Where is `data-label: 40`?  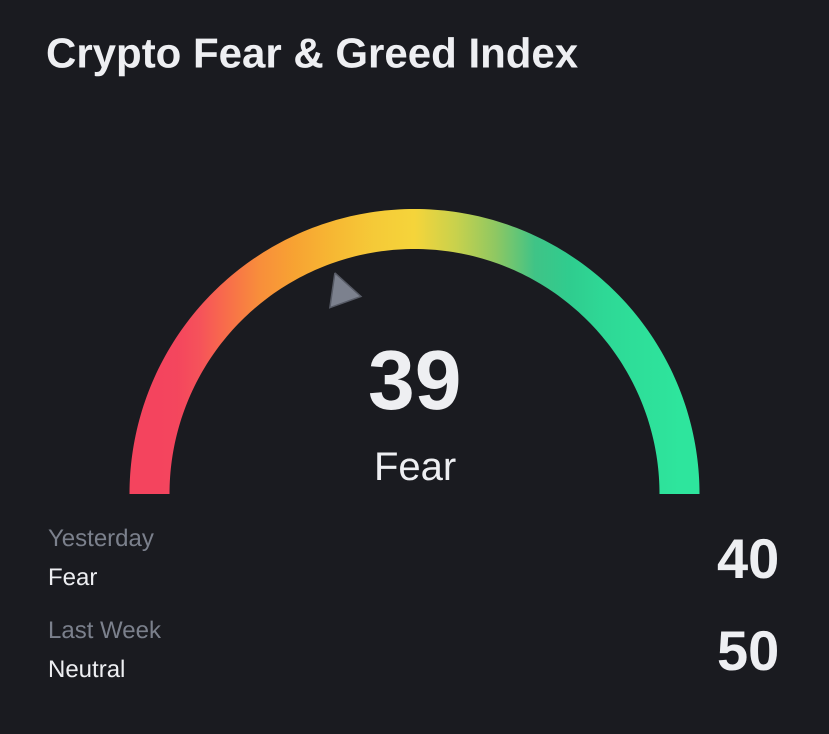 data-label: 40 is located at coordinates (748, 558).